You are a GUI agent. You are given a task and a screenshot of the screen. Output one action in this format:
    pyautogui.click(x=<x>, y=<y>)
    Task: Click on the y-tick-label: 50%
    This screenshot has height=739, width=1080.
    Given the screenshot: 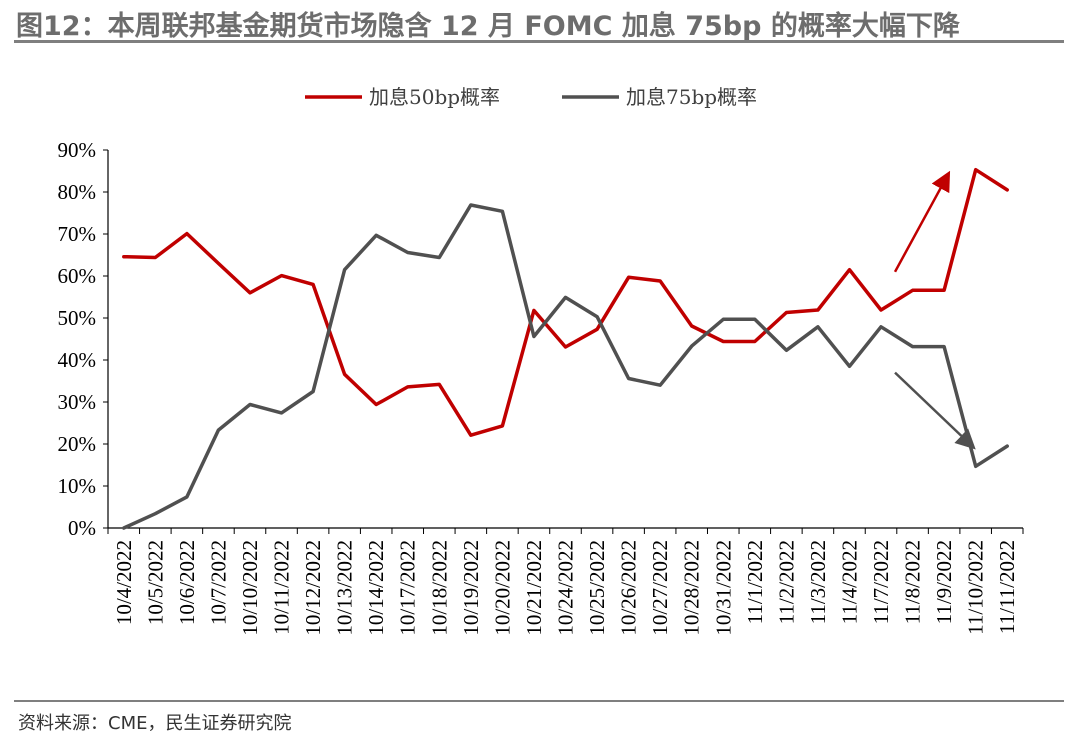 What is the action you would take?
    pyautogui.click(x=77, y=318)
    